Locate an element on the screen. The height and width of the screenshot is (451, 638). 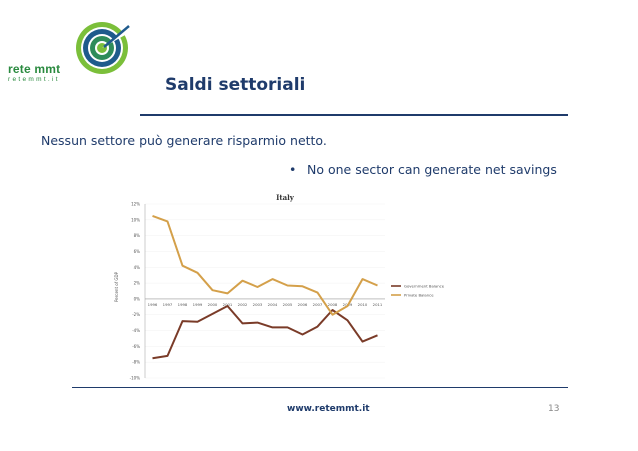
y-tick-label: 2% is located at coordinates (137, 283).